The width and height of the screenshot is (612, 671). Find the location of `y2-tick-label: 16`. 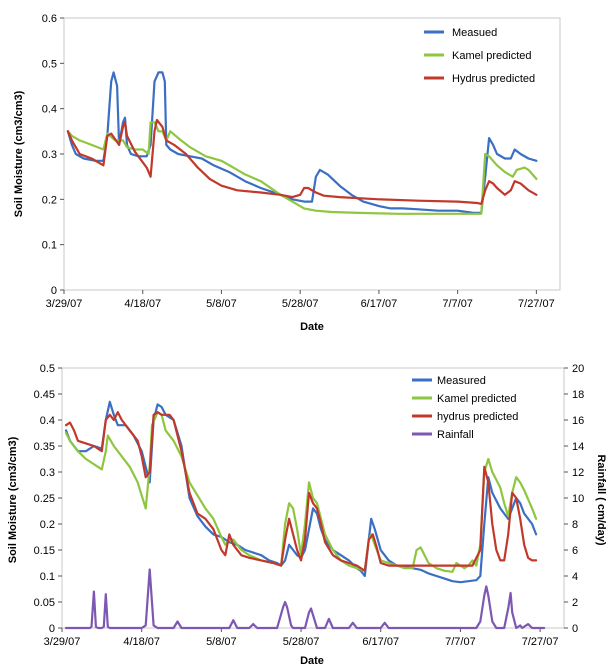

y2-tick-label: 16 is located at coordinates (578, 421).